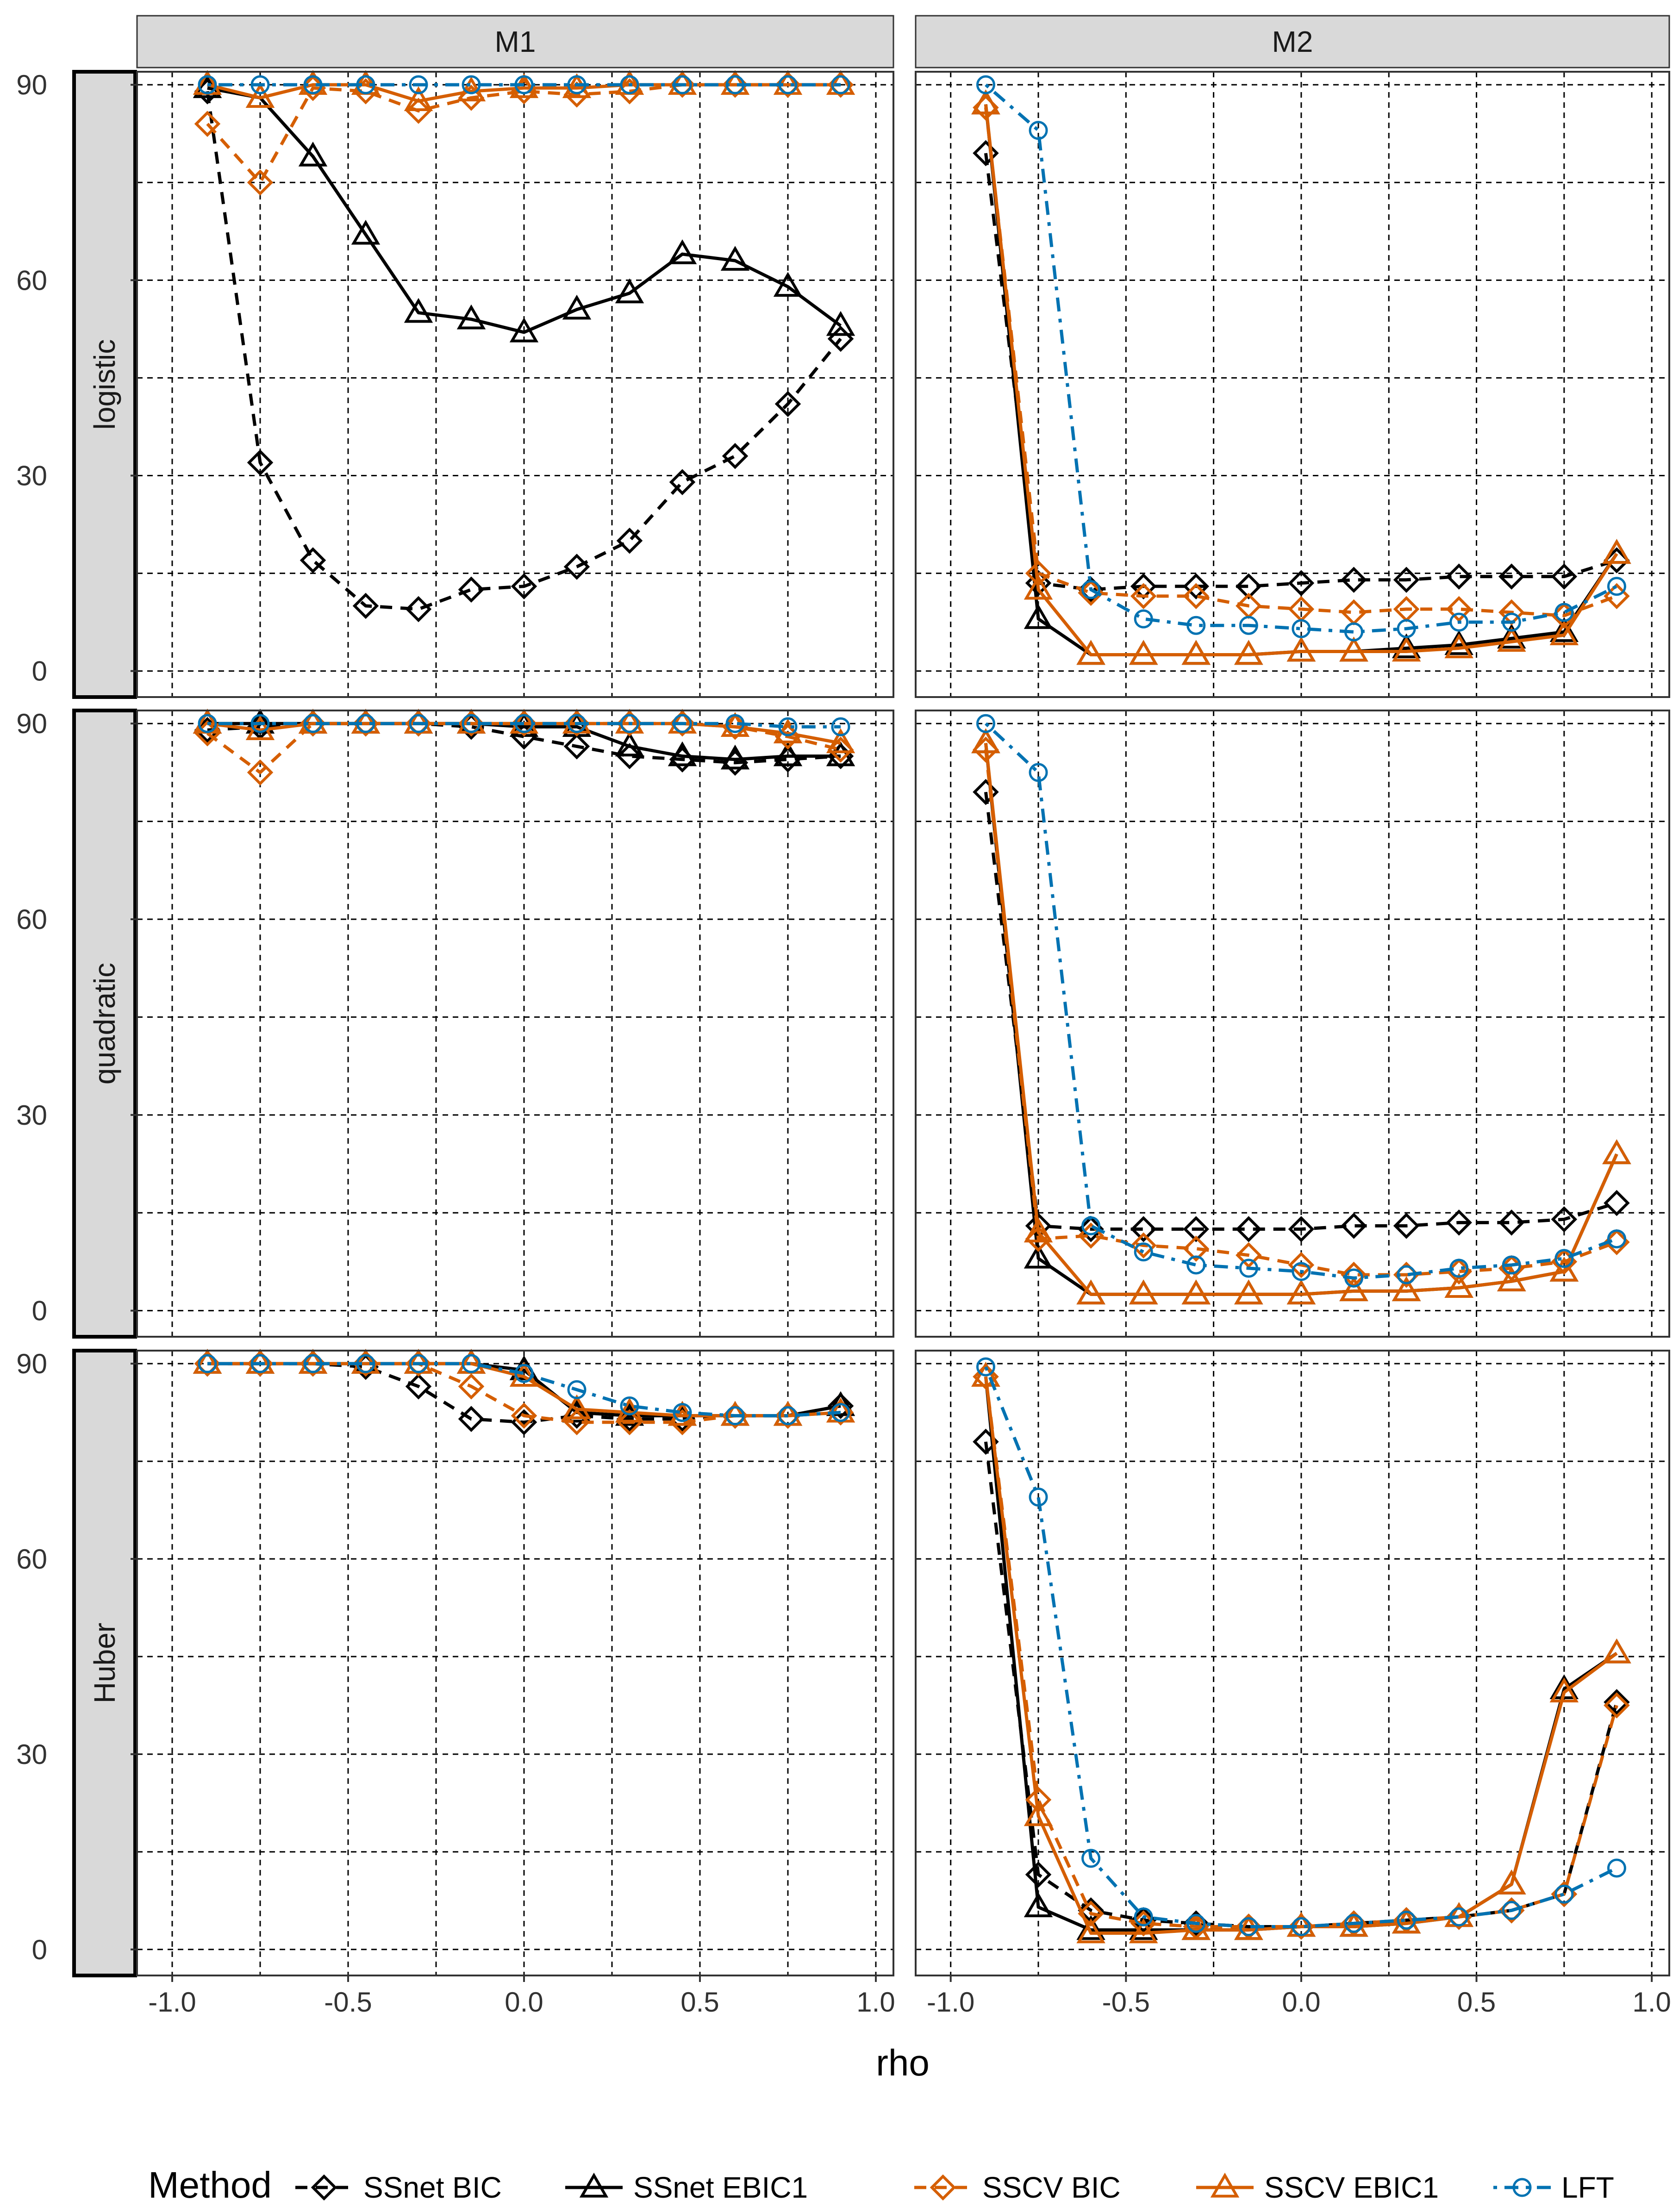 This screenshot has height=2212, width=1679. What do you see at coordinates (515, 42) in the screenshot?
I see `column-strip-m1` at bounding box center [515, 42].